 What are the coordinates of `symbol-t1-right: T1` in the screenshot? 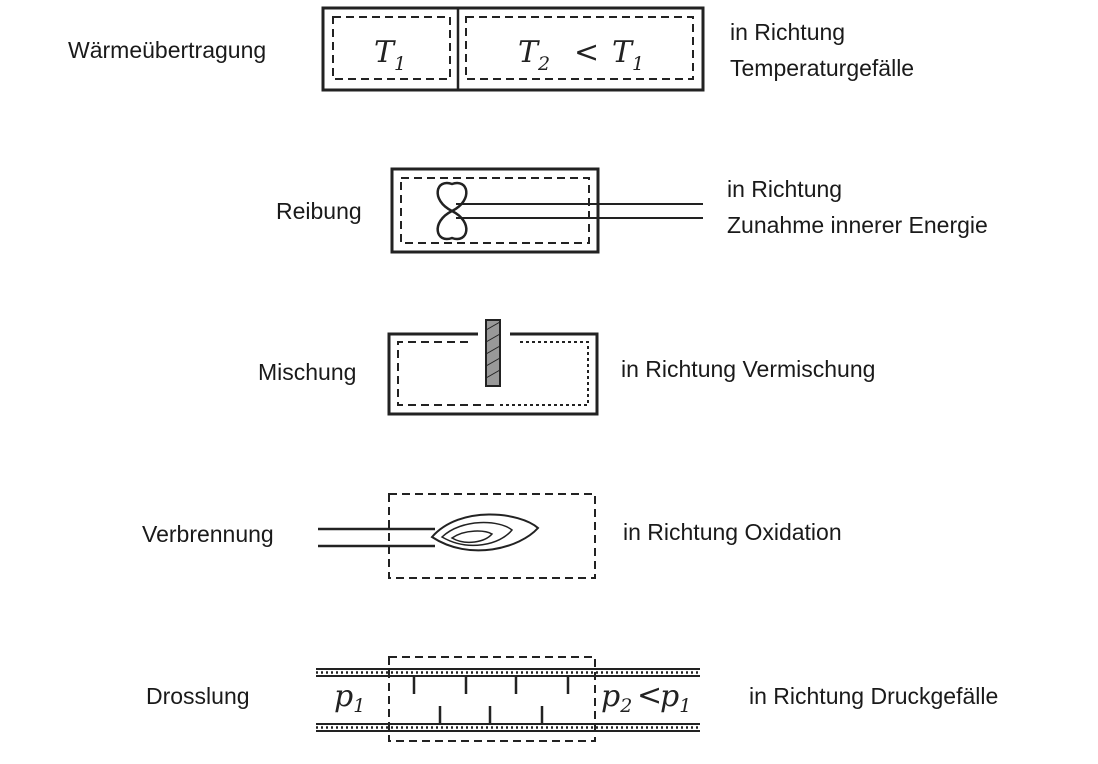 It's located at (628, 55).